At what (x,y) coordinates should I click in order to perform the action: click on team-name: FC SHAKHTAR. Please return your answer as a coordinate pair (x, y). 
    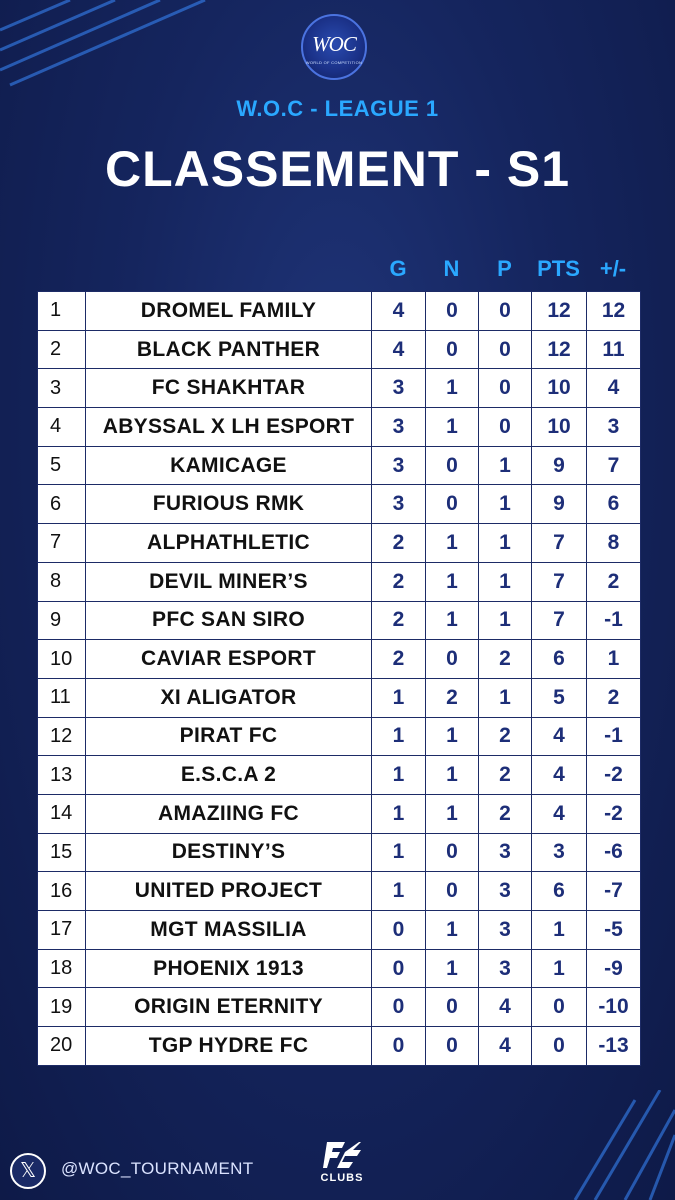
    Looking at the image, I should click on (228, 388).